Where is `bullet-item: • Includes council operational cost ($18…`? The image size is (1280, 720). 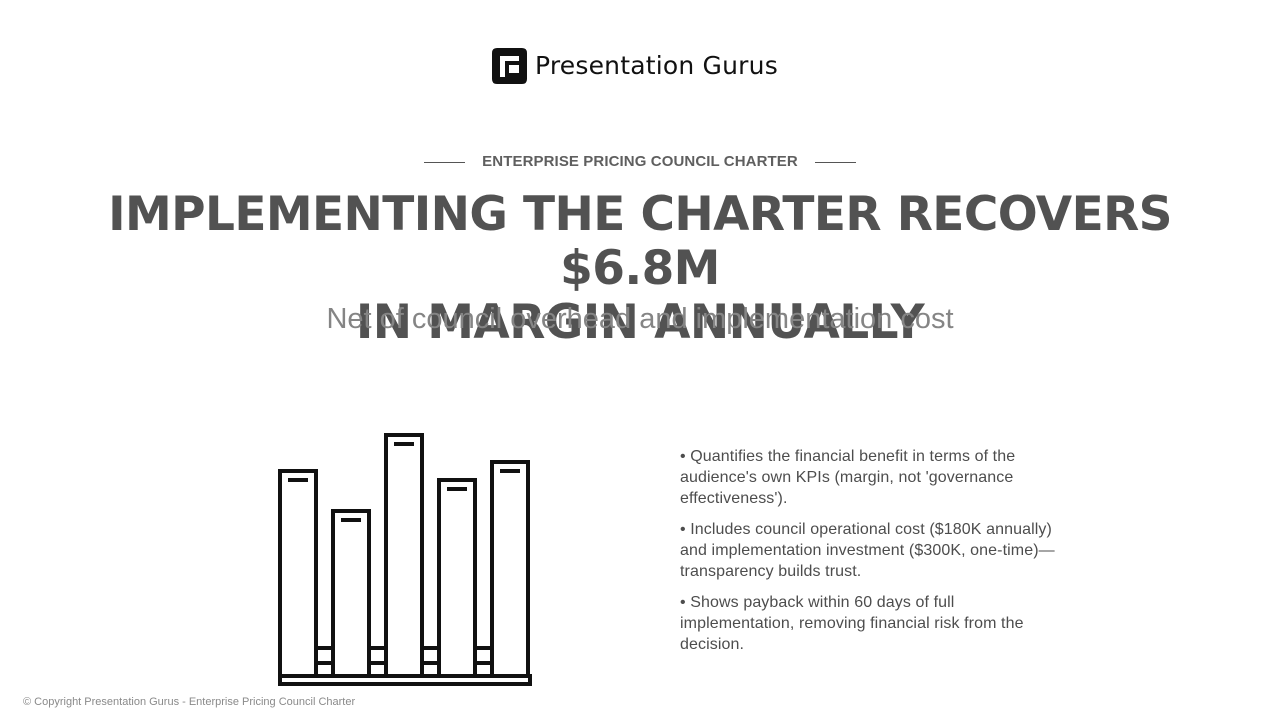
bullet-item: • Includes council operational cost ($18… is located at coordinates (867, 550).